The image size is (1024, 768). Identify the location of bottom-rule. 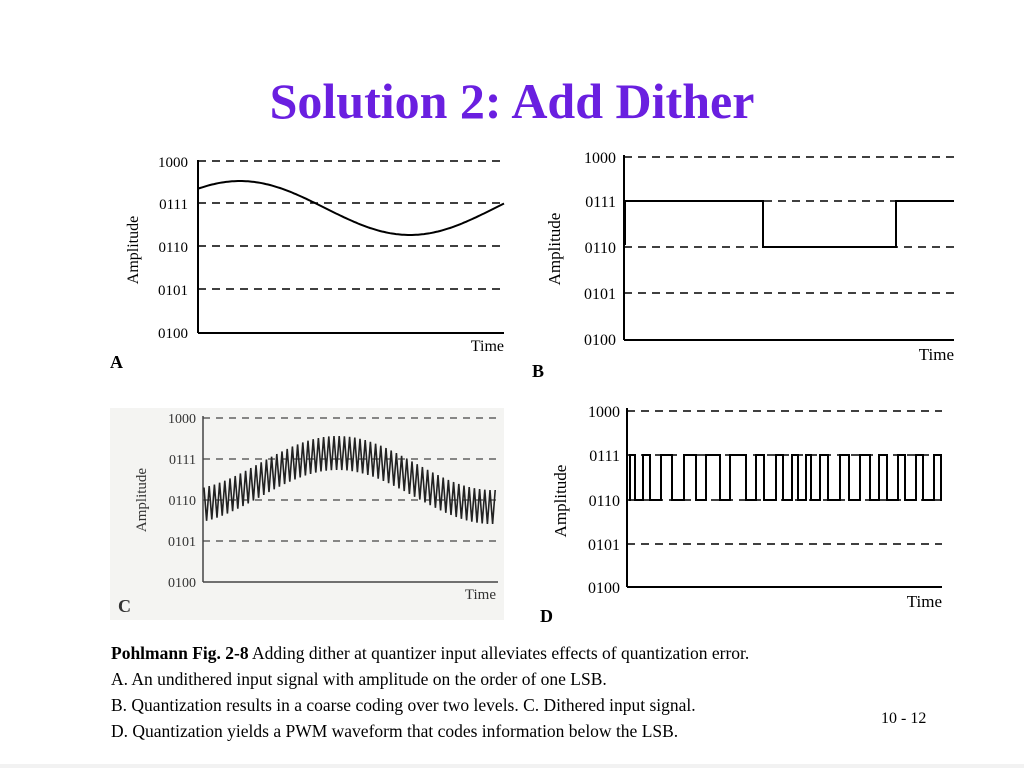
(512, 766).